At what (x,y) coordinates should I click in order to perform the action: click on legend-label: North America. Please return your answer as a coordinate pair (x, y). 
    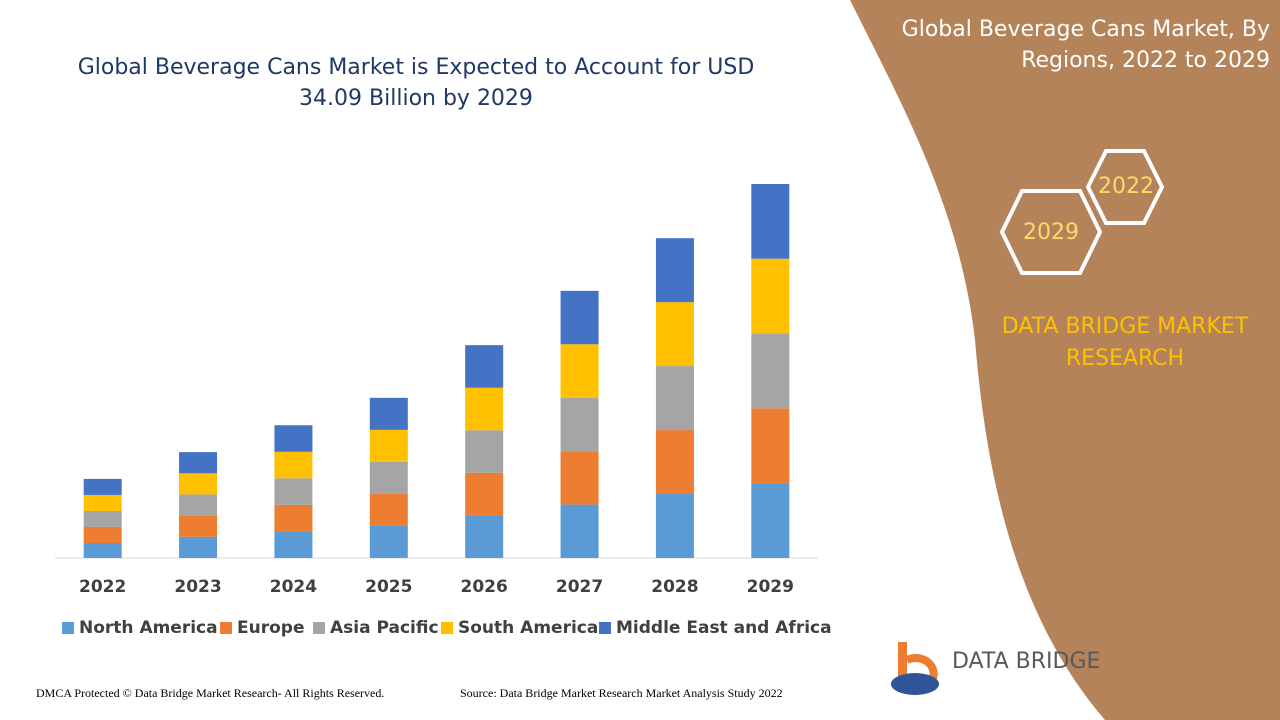
    Looking at the image, I should click on (148, 628).